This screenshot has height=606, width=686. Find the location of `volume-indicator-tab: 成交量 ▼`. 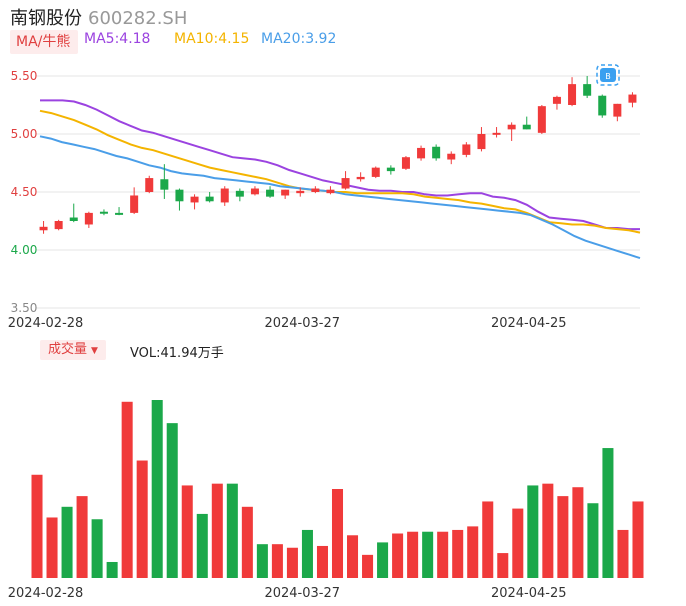

volume-indicator-tab: 成交量 ▼ is located at coordinates (73, 350).